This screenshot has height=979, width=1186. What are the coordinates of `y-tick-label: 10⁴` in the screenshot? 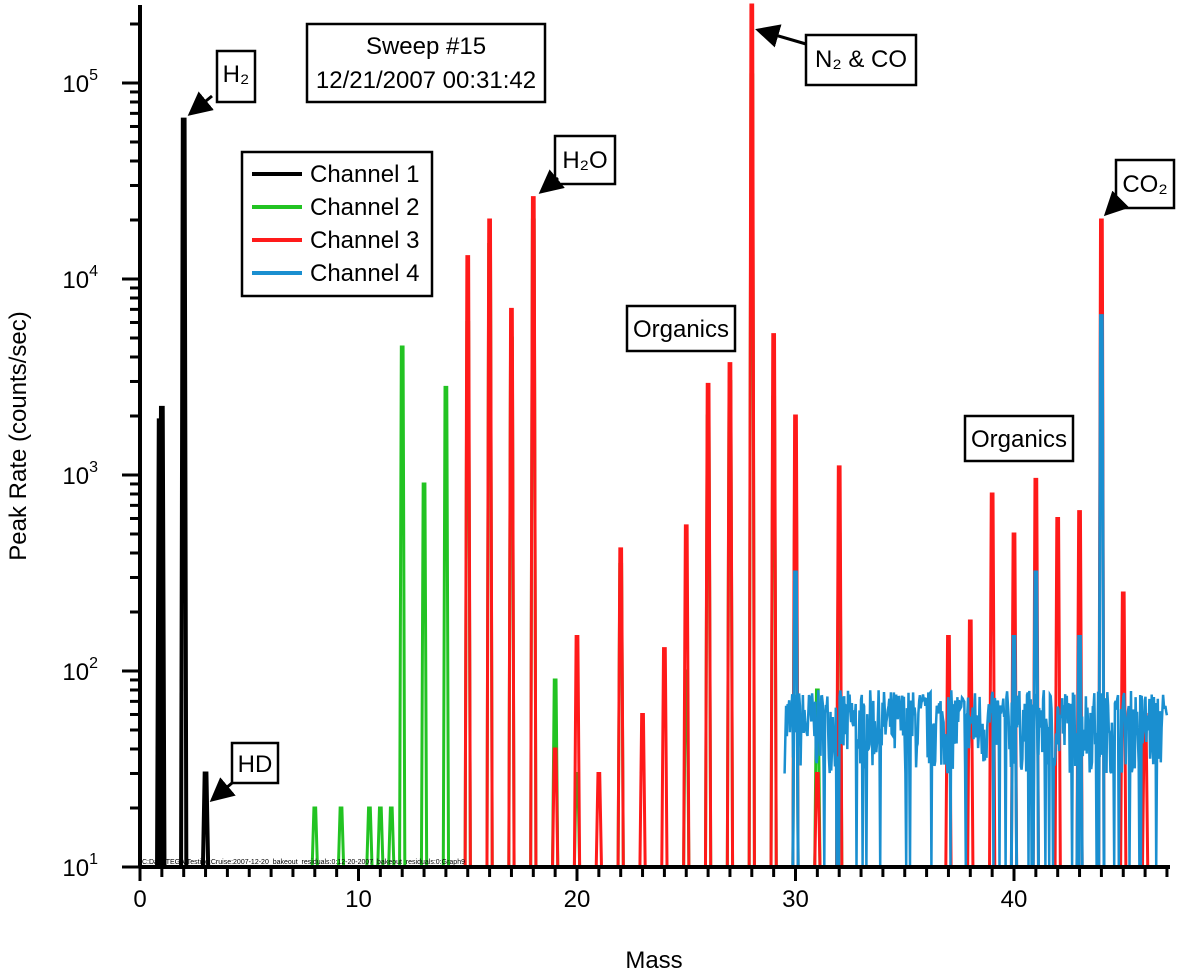 It's located at (80, 278).